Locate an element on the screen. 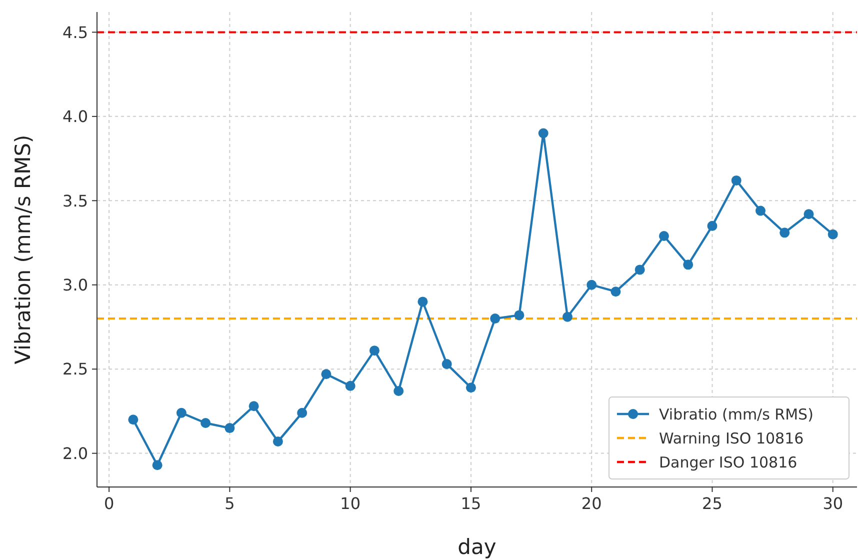  x-axis-title: day is located at coordinates (477, 547).